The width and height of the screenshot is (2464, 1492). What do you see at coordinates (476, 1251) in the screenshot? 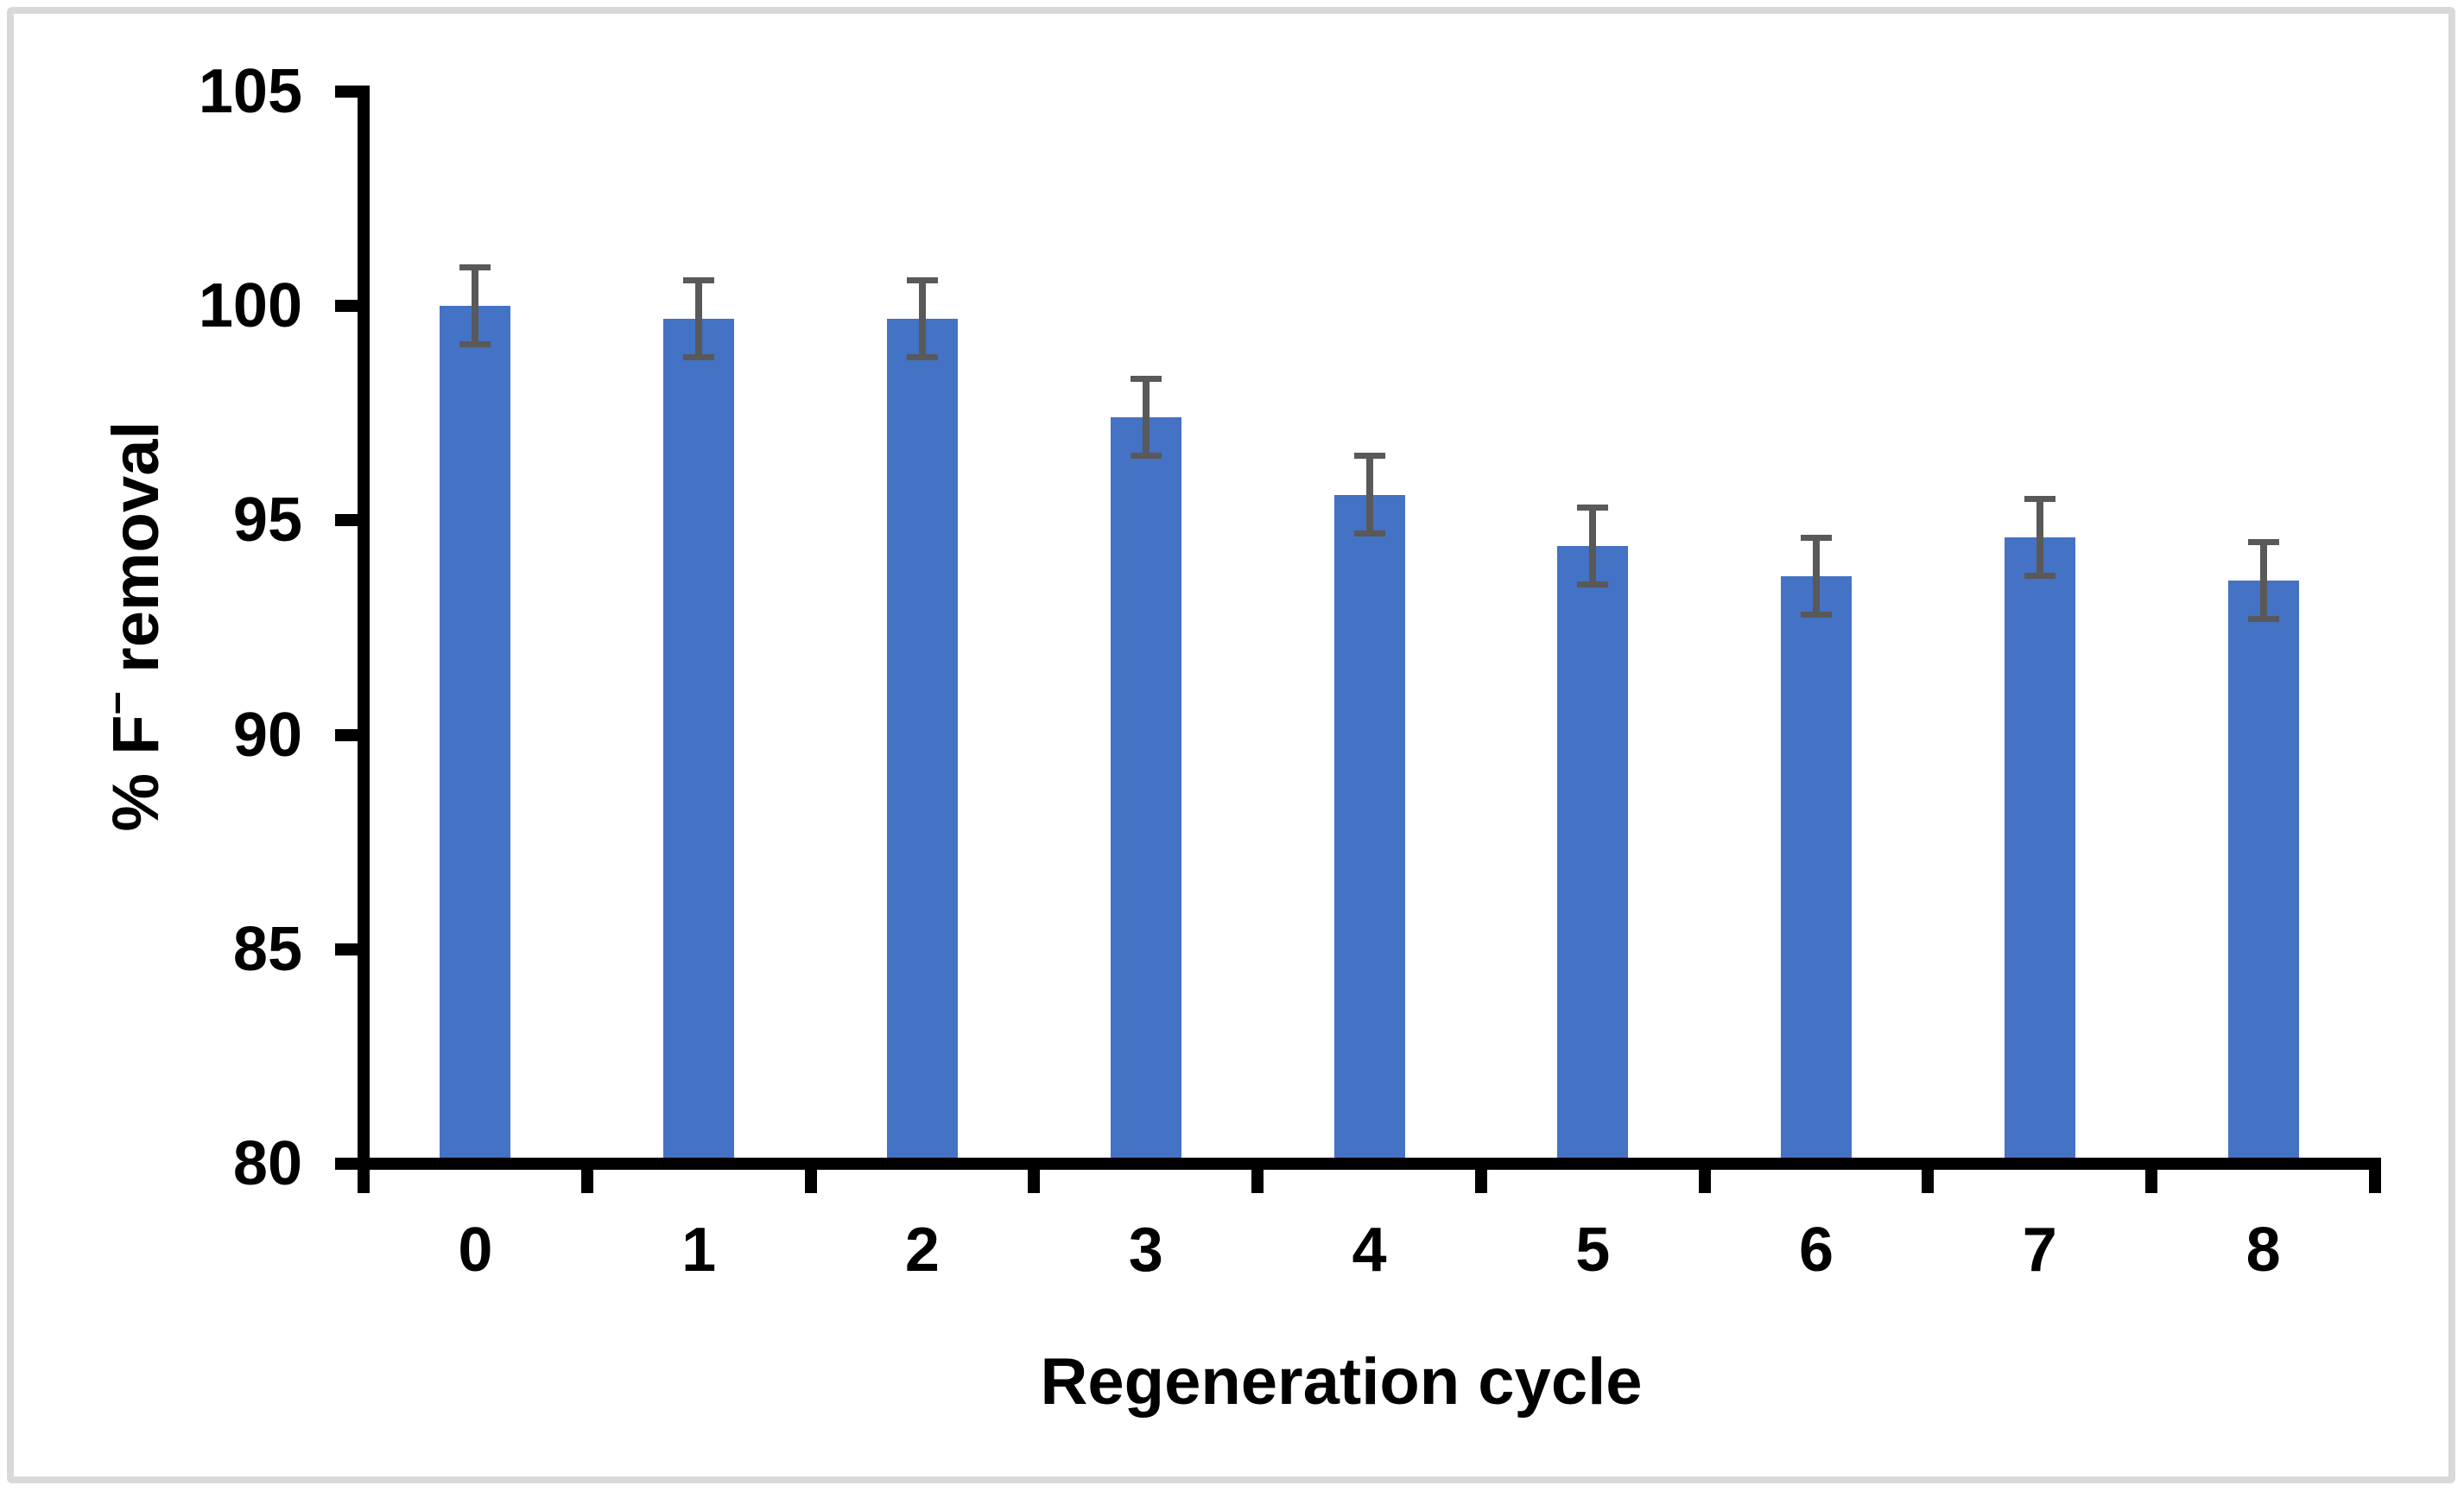
I see `x-tick-label-0: 0` at bounding box center [476, 1251].